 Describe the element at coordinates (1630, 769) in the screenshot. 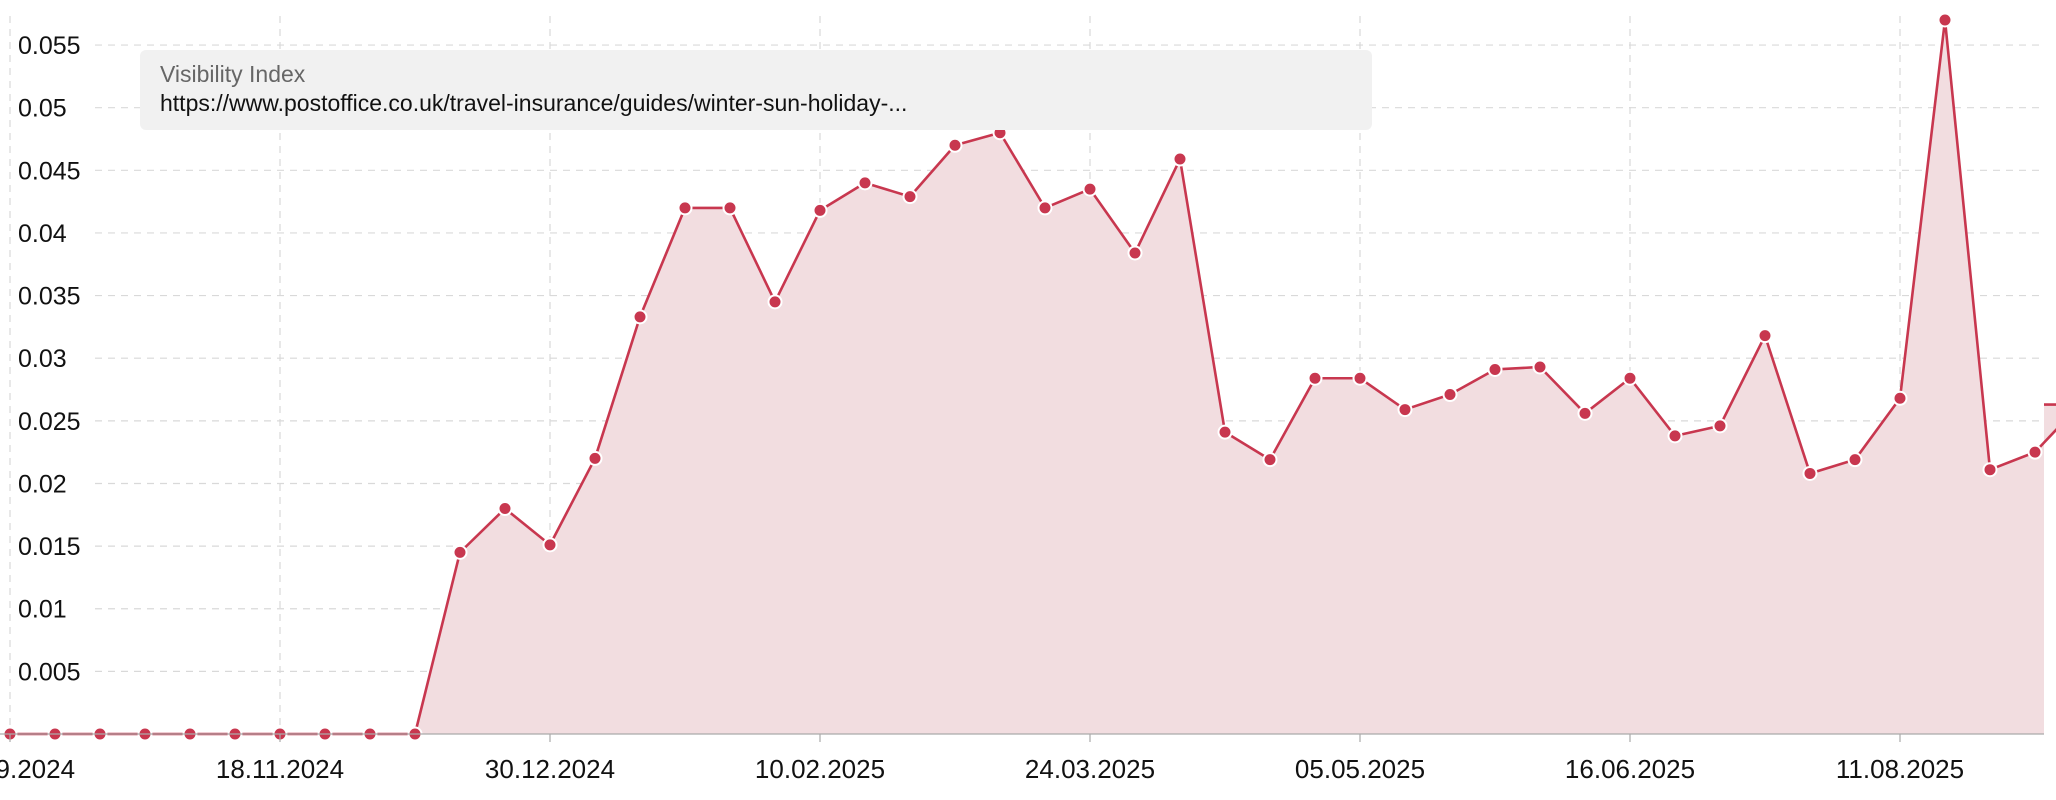

I see `x-tick-label: 16.06.2025` at that location.